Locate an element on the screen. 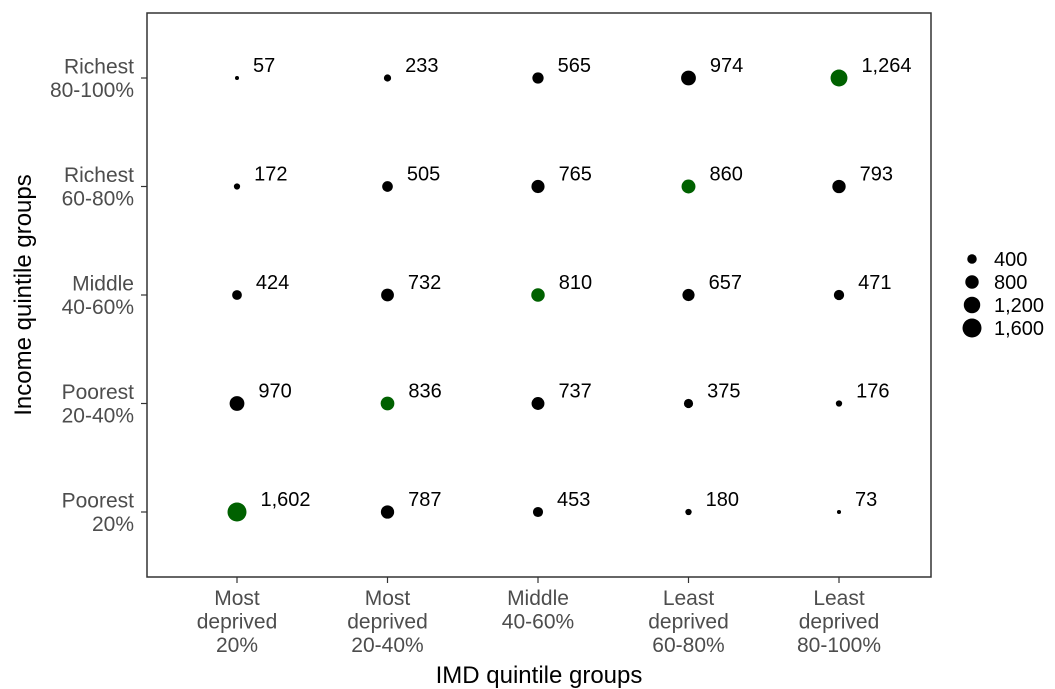 The width and height of the screenshot is (1055, 689). data-label: 180 is located at coordinates (722, 500).